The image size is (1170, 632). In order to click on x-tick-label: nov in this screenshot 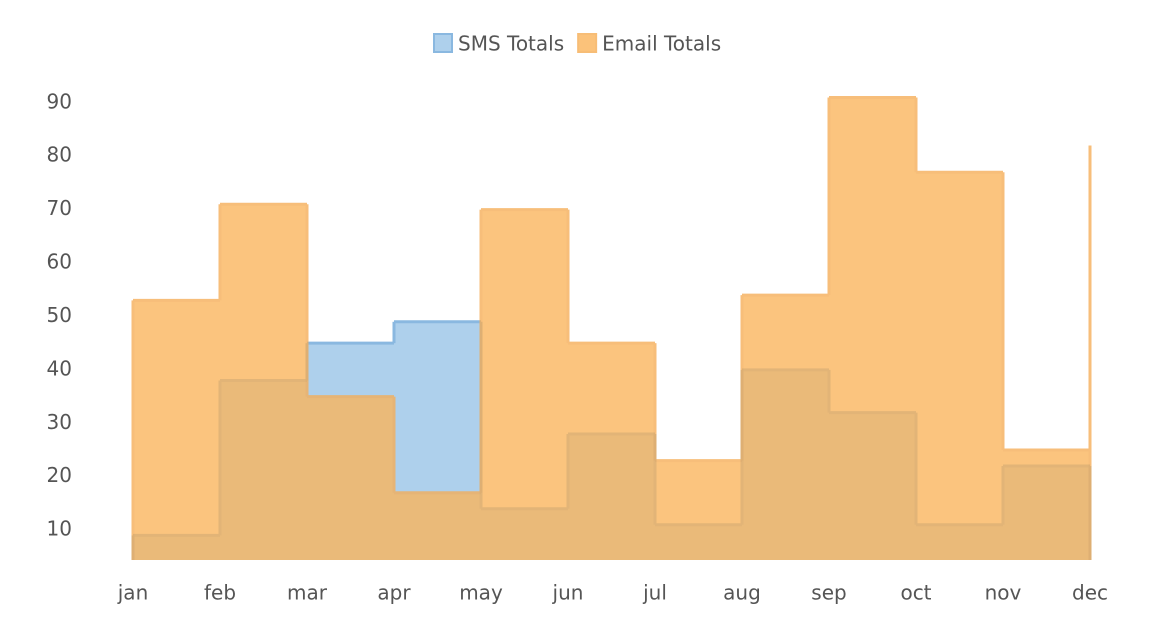, I will do `click(1003, 593)`.